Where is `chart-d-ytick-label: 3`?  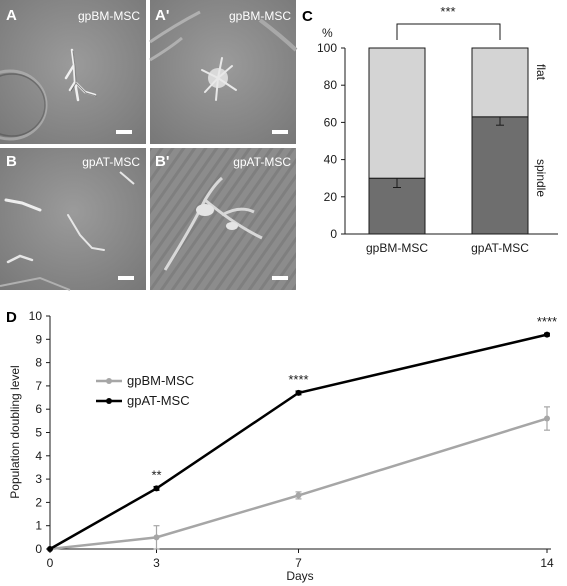 chart-d-ytick-label: 3 is located at coordinates (38, 479).